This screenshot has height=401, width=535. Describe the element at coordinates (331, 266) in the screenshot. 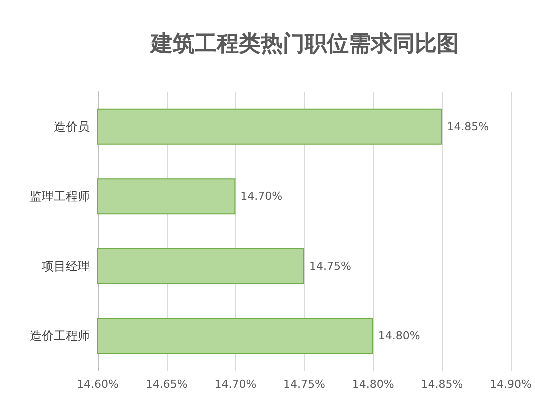

I see `data-label: 14.75%` at that location.